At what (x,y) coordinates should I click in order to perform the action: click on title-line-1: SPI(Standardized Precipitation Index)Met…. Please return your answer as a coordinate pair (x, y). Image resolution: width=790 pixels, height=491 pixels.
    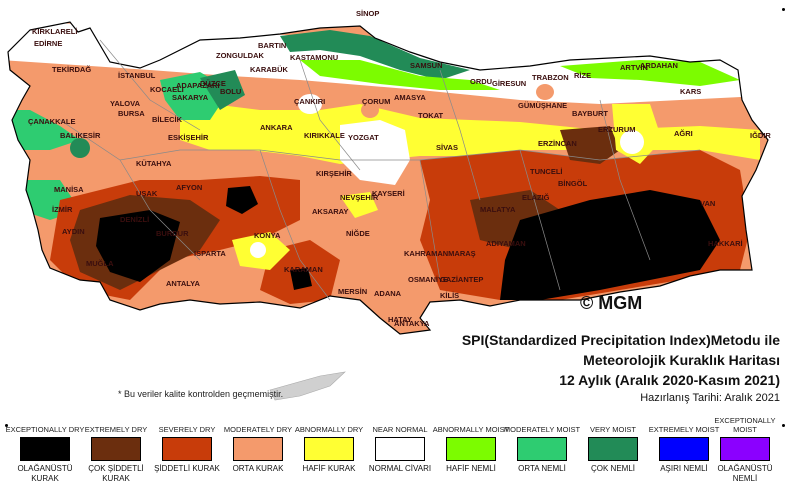
    Looking at the image, I should click on (620, 340).